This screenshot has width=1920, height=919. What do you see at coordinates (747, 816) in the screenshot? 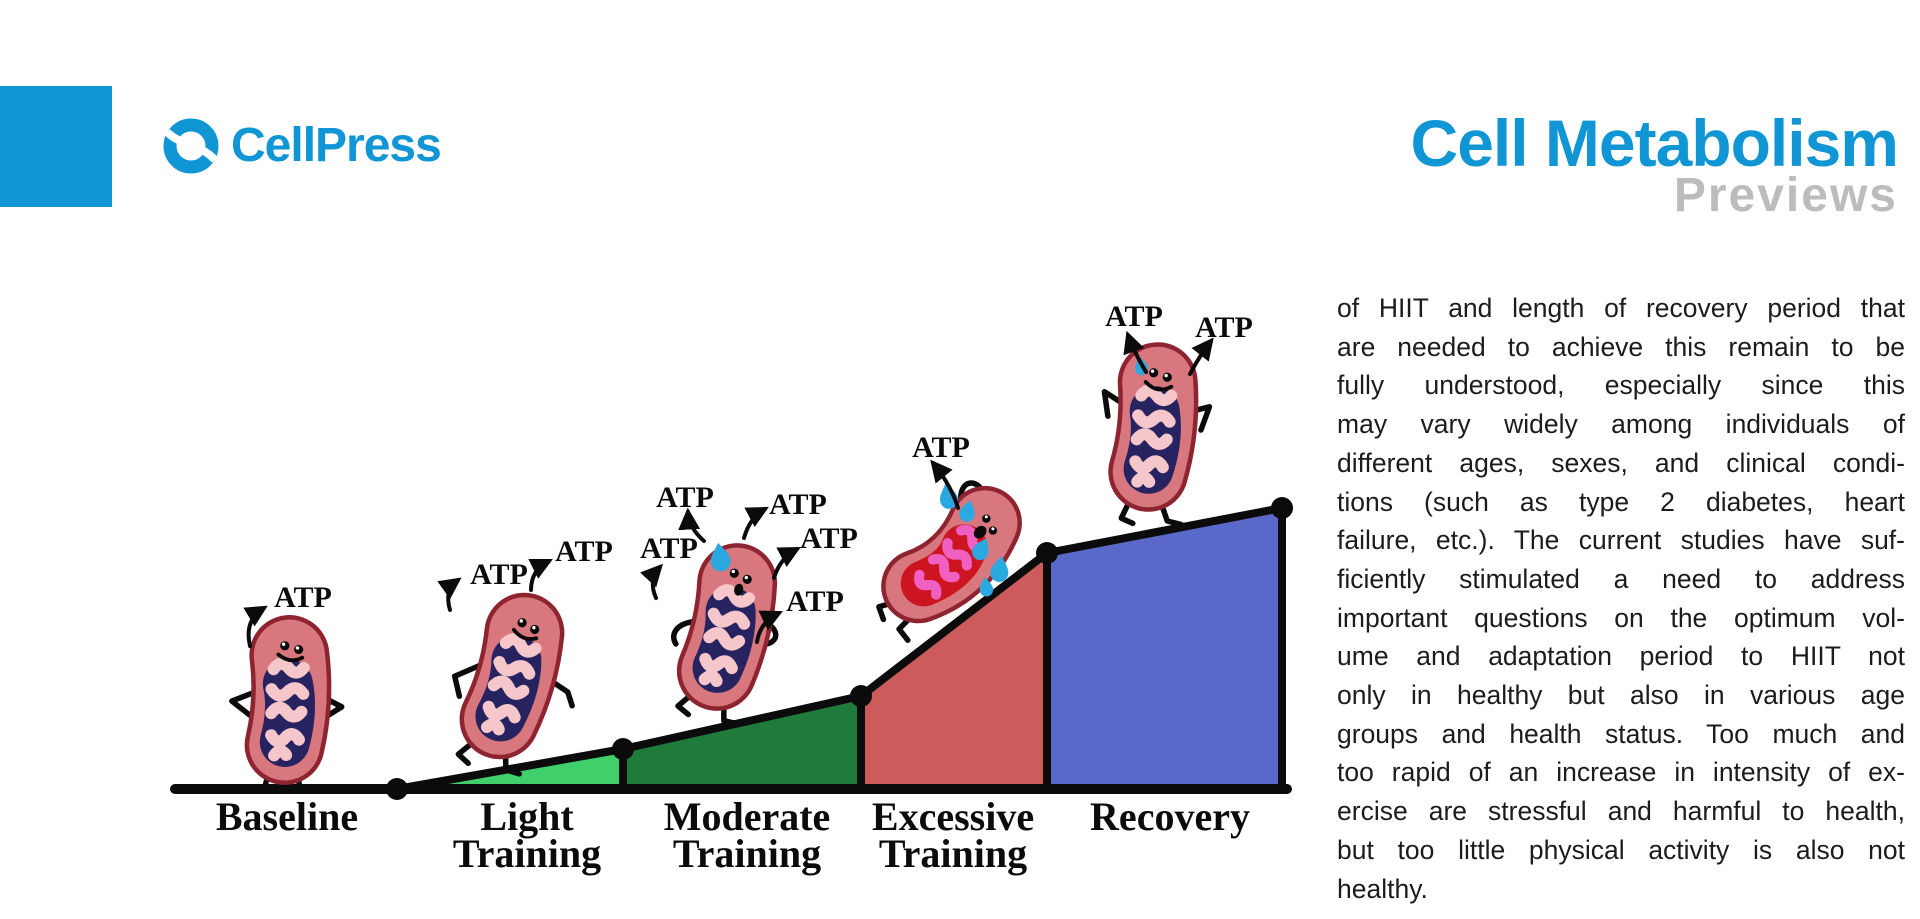
I see `stage-label-moderate-1: Moderate` at bounding box center [747, 816].